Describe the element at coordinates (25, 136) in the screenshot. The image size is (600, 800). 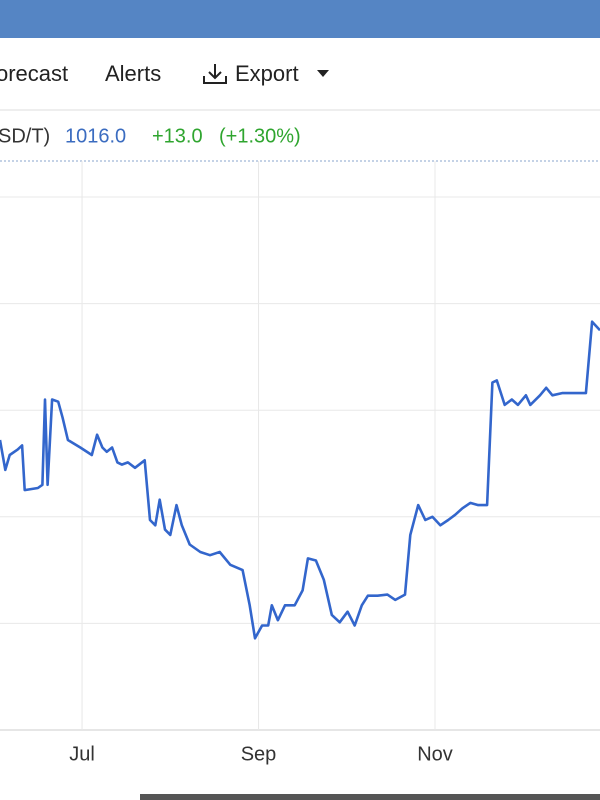
I see `quote-symbol: SD/T)` at that location.